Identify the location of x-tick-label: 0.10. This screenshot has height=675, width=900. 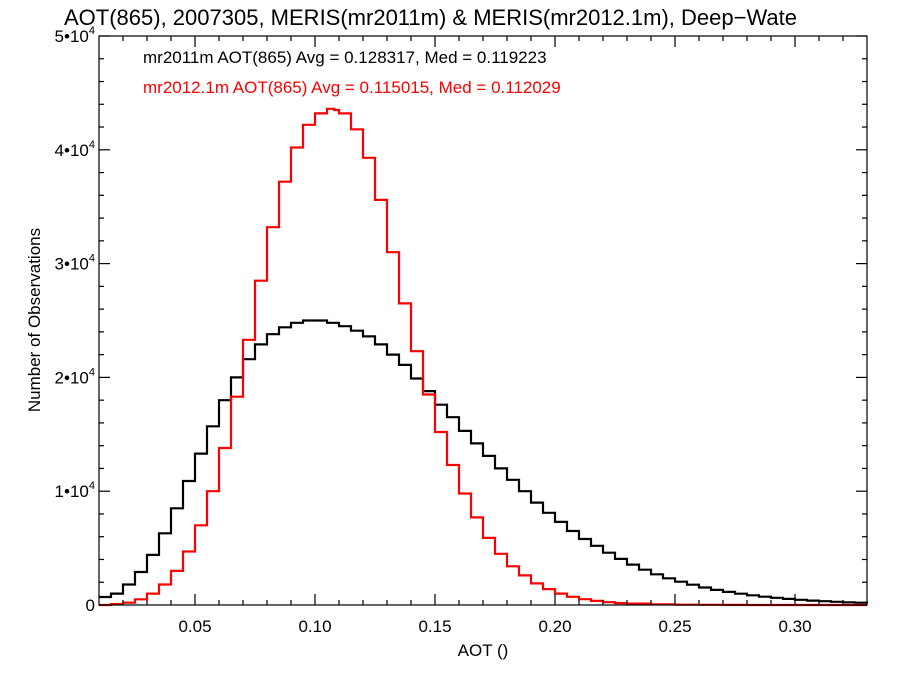
(314, 626).